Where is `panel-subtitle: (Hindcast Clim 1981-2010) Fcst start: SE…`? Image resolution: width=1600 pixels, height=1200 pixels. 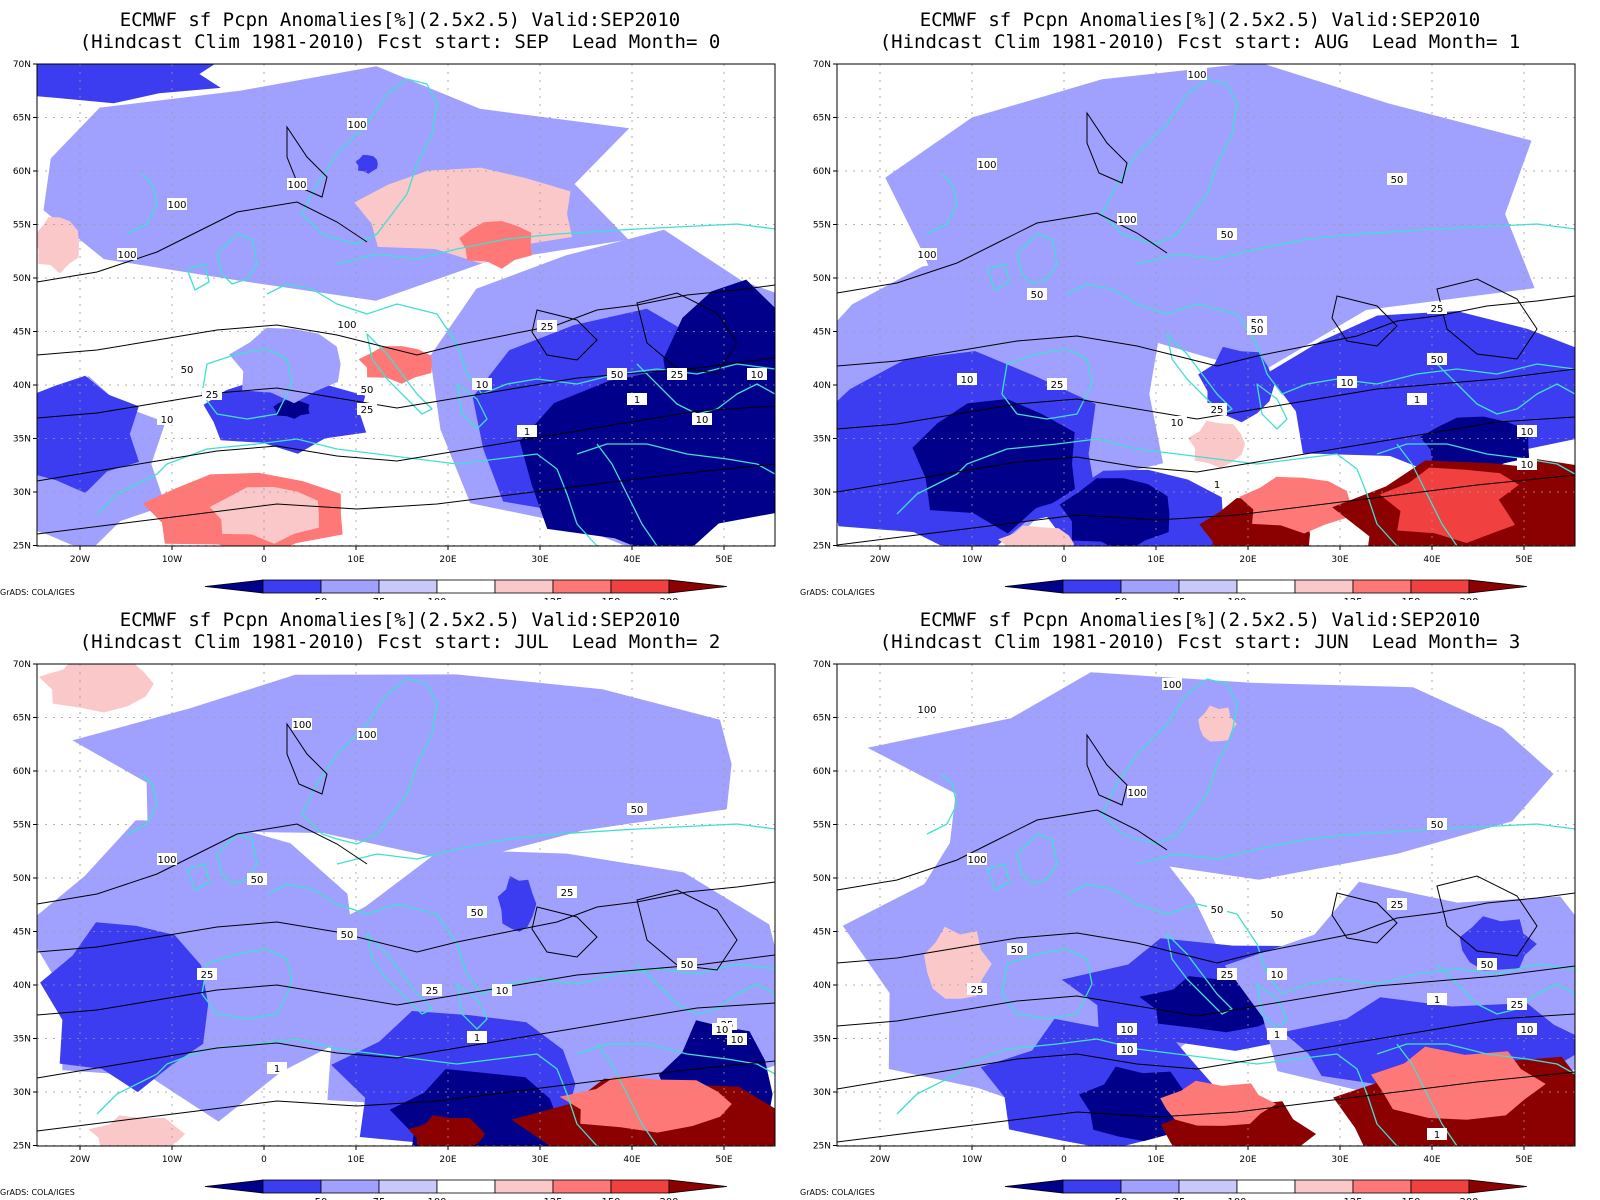
panel-subtitle: (Hindcast Clim 1981-2010) Fcst start: SE… is located at coordinates (400, 42).